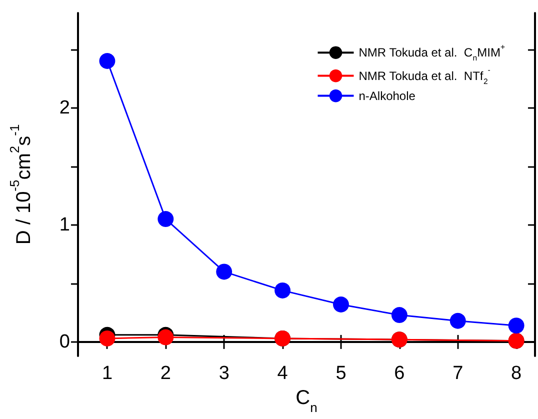 The width and height of the screenshot is (538, 419). What do you see at coordinates (224, 373) in the screenshot?
I see `x-tick-label: 3` at bounding box center [224, 373].